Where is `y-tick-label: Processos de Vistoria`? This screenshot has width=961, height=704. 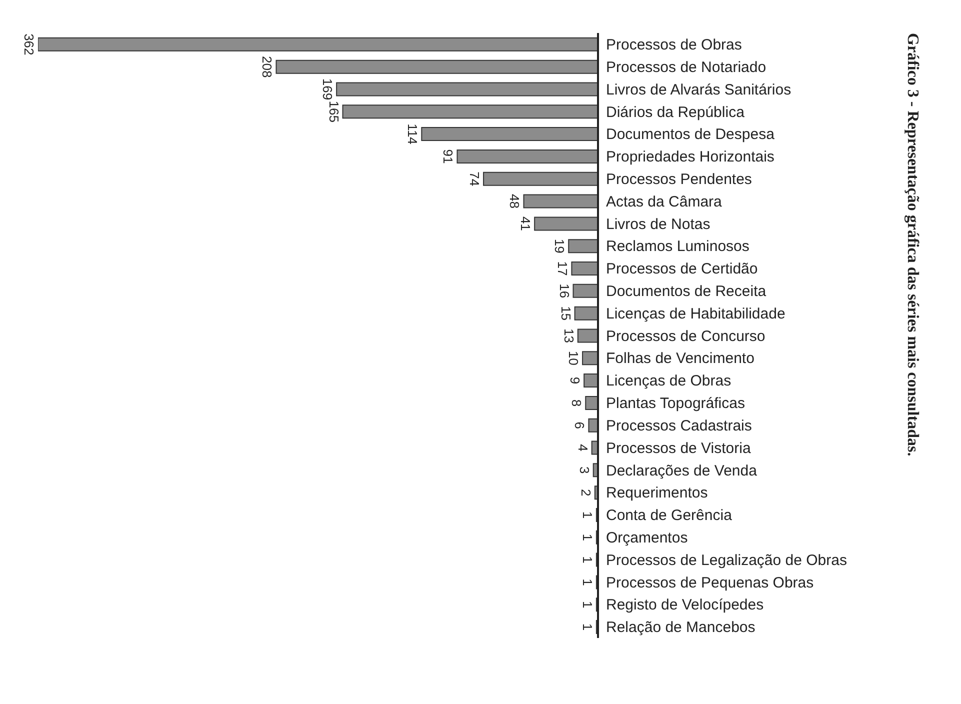
y-tick-label: Processos de Vistoria is located at coordinates (679, 448).